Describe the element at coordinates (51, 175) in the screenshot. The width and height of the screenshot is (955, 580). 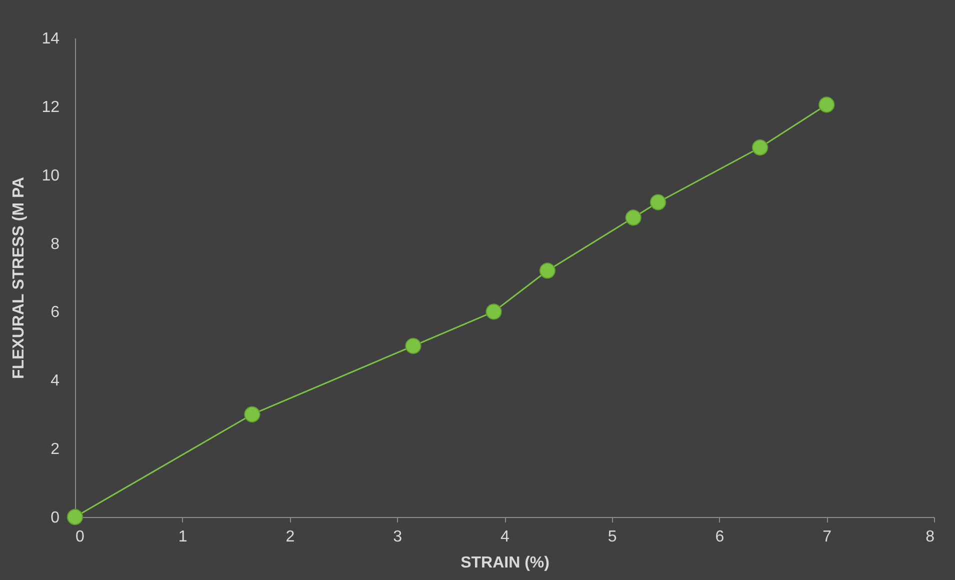
I see `y-tick-label: 10` at that location.